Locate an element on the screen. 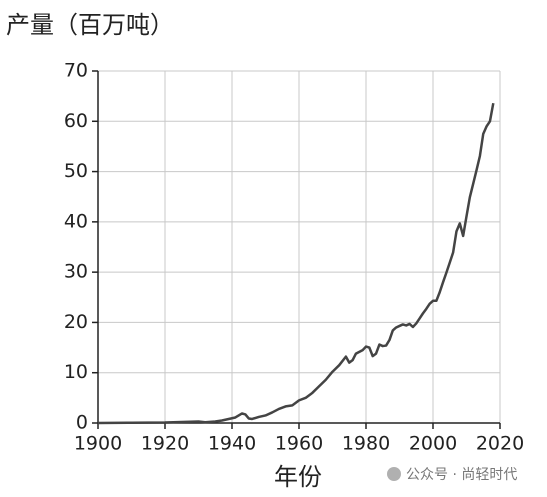 Image resolution: width=547 pixels, height=497 pixels. y-tick-label: 50 is located at coordinates (76, 171).